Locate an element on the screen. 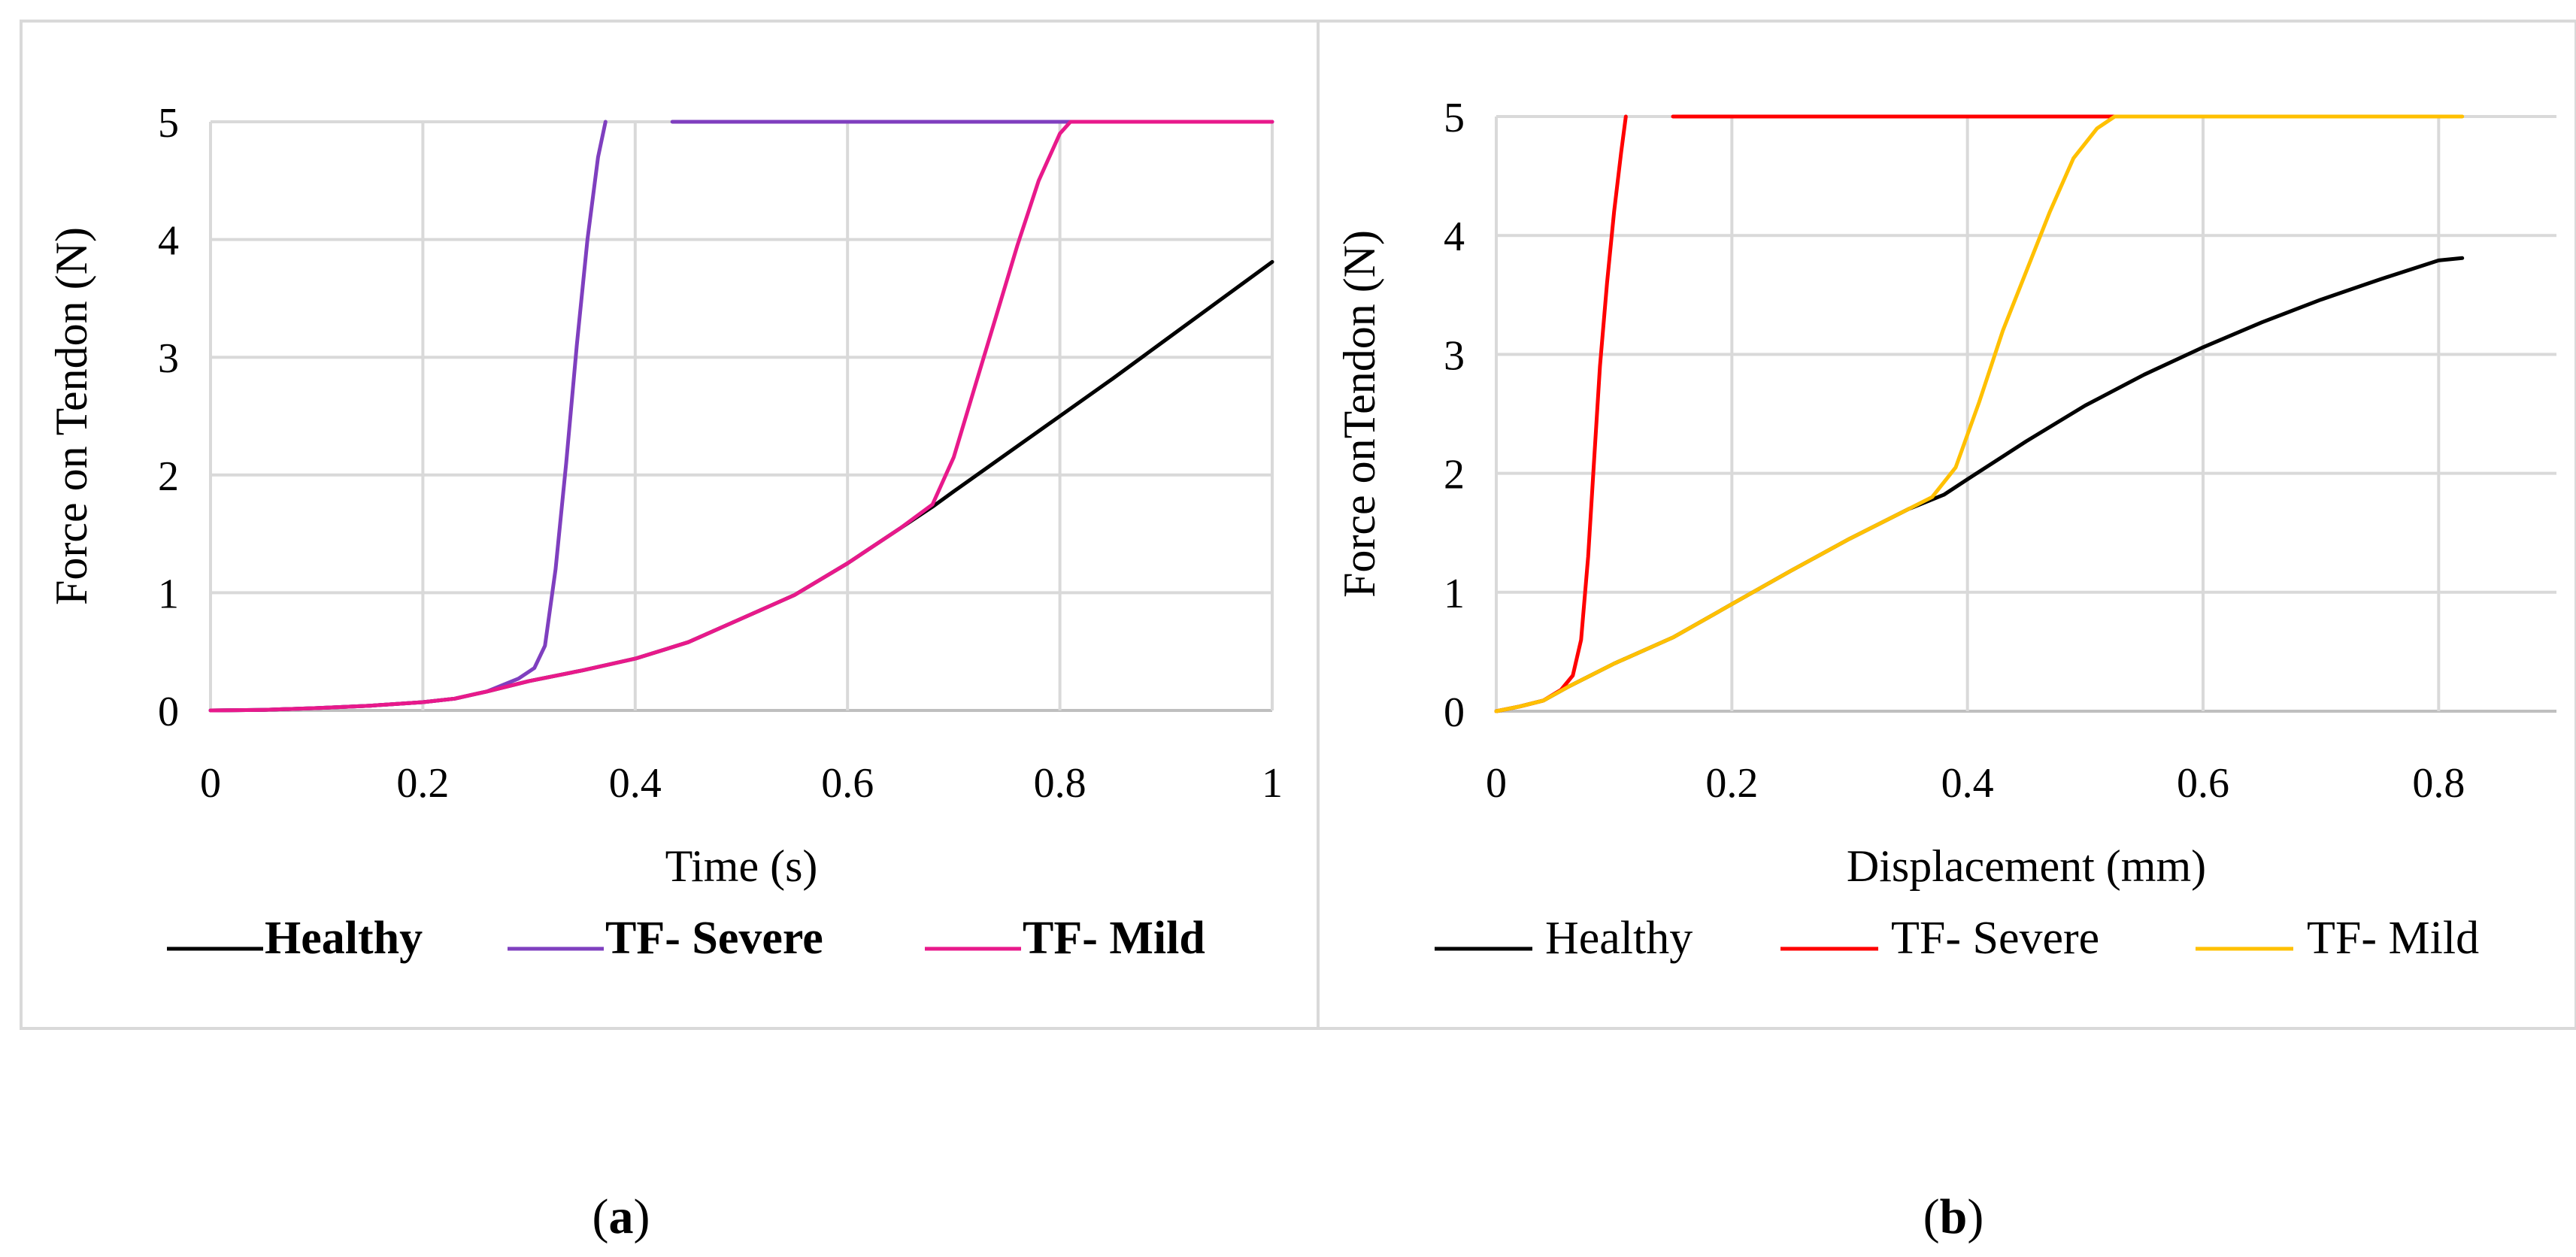  chart-b-ytick-label-4: 4 is located at coordinates (1454, 237).